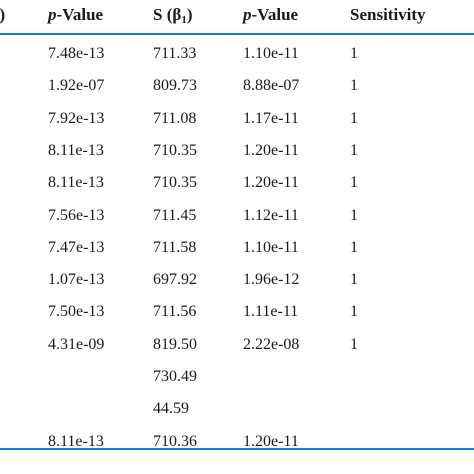  I want to click on p-value-2-cell: 1.17e-11, so click(271, 118).